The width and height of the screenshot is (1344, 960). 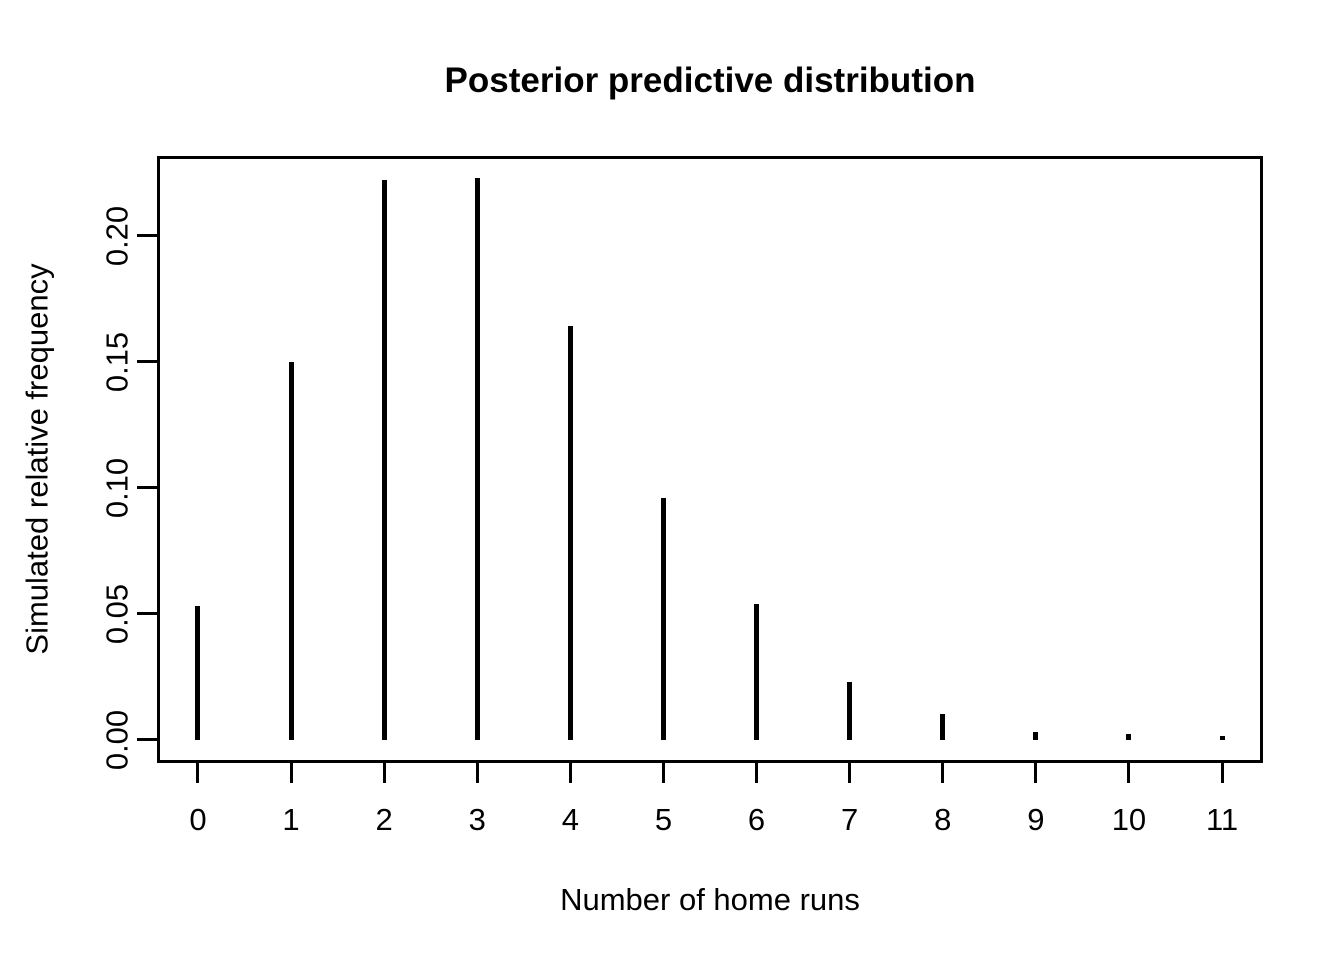 What do you see at coordinates (1036, 819) in the screenshot?
I see `x-axis-tick-label: 9` at bounding box center [1036, 819].